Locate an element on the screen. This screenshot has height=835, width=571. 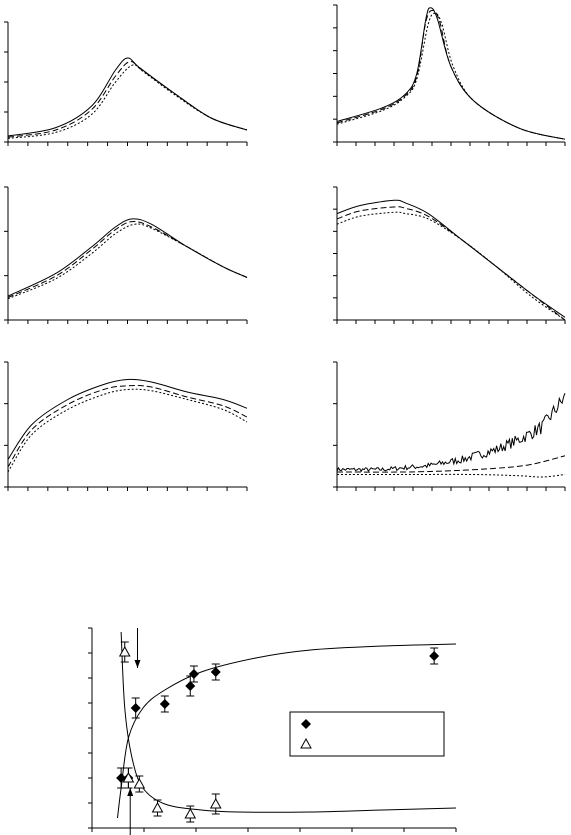
panel-top-right is located at coordinates (449, 75).